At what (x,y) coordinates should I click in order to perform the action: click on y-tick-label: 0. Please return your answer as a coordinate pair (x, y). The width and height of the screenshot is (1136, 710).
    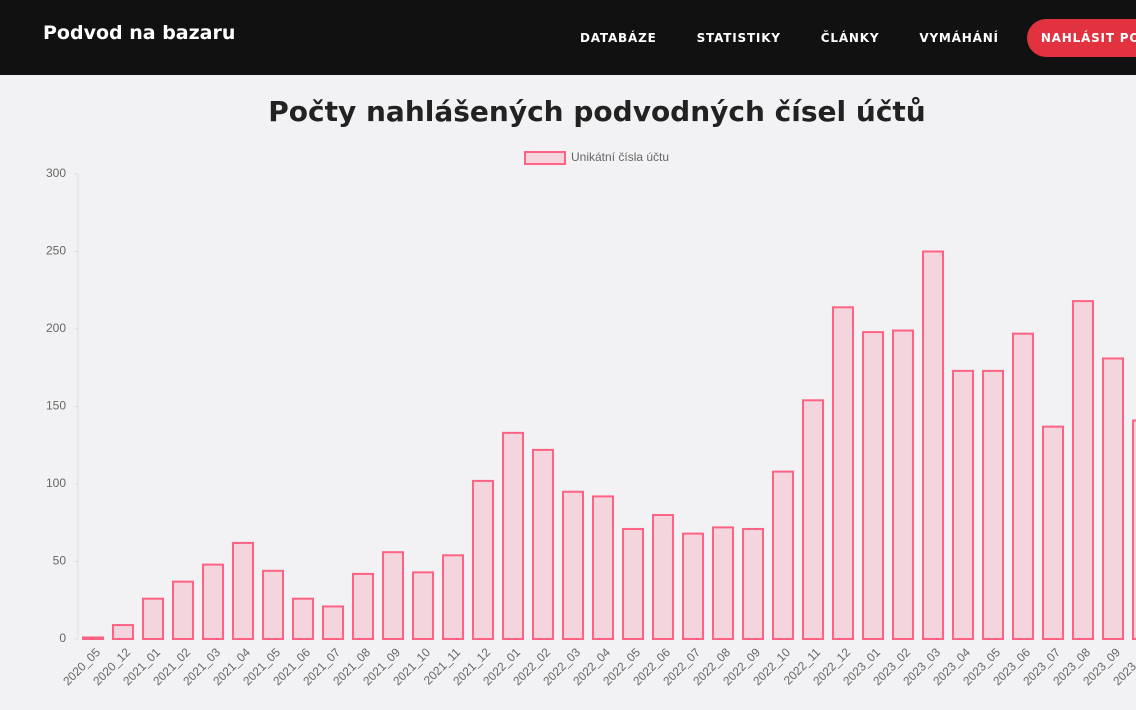
    Looking at the image, I should click on (62, 638).